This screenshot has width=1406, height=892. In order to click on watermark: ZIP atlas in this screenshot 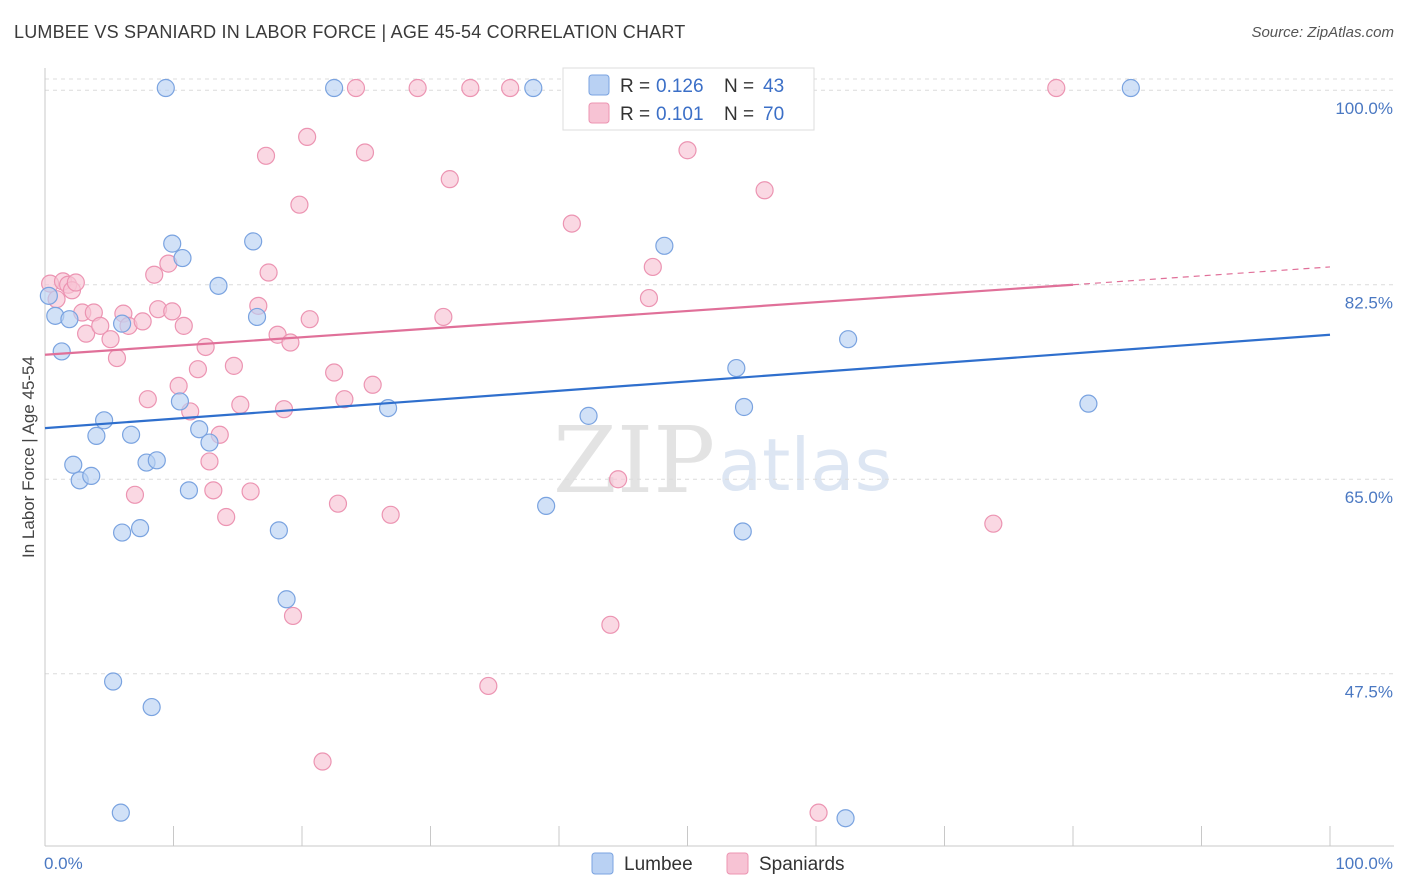, I will do `click(722, 460)`.